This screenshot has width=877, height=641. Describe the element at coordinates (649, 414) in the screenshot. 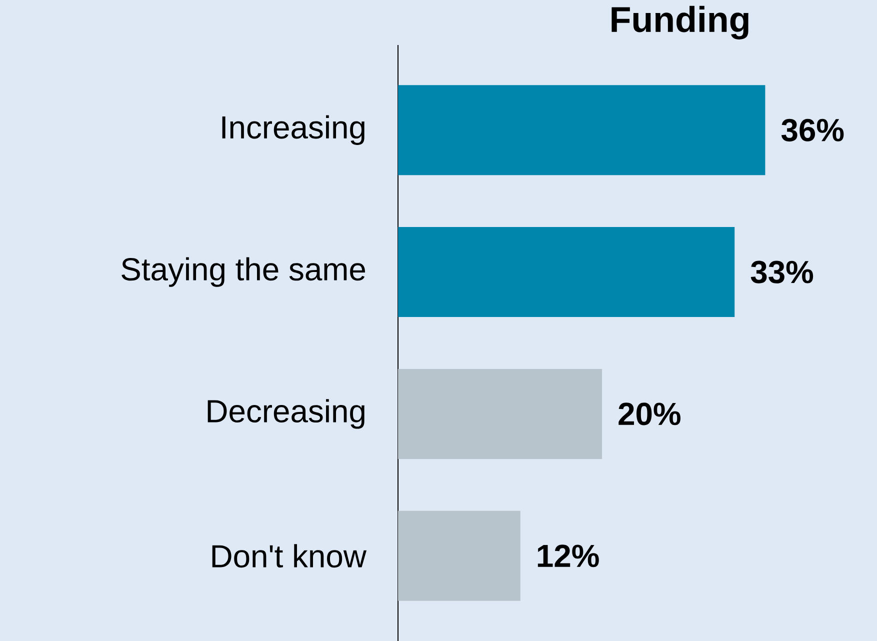

I see `data-label: 20%` at that location.